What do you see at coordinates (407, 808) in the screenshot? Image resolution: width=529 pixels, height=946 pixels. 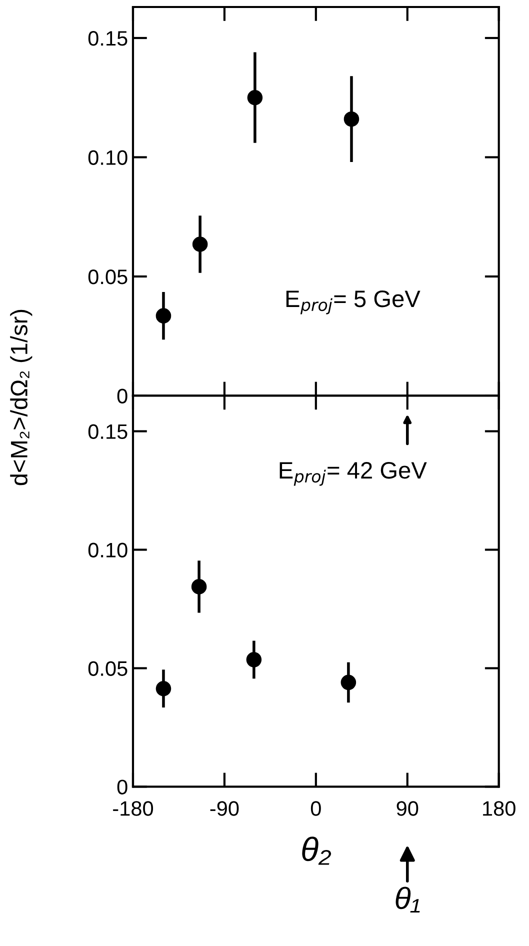 I see `x-tick-label: 90` at bounding box center [407, 808].